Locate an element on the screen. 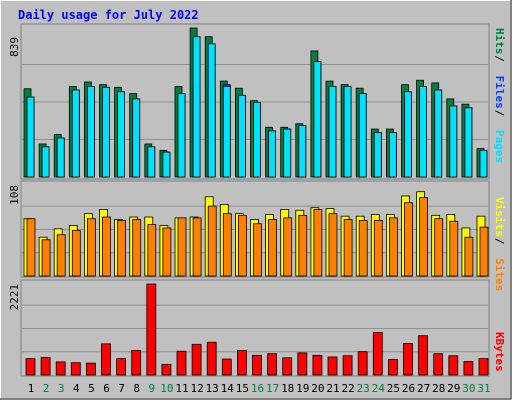 This screenshot has width=512, height=400. day-label: 11 is located at coordinates (181, 388).